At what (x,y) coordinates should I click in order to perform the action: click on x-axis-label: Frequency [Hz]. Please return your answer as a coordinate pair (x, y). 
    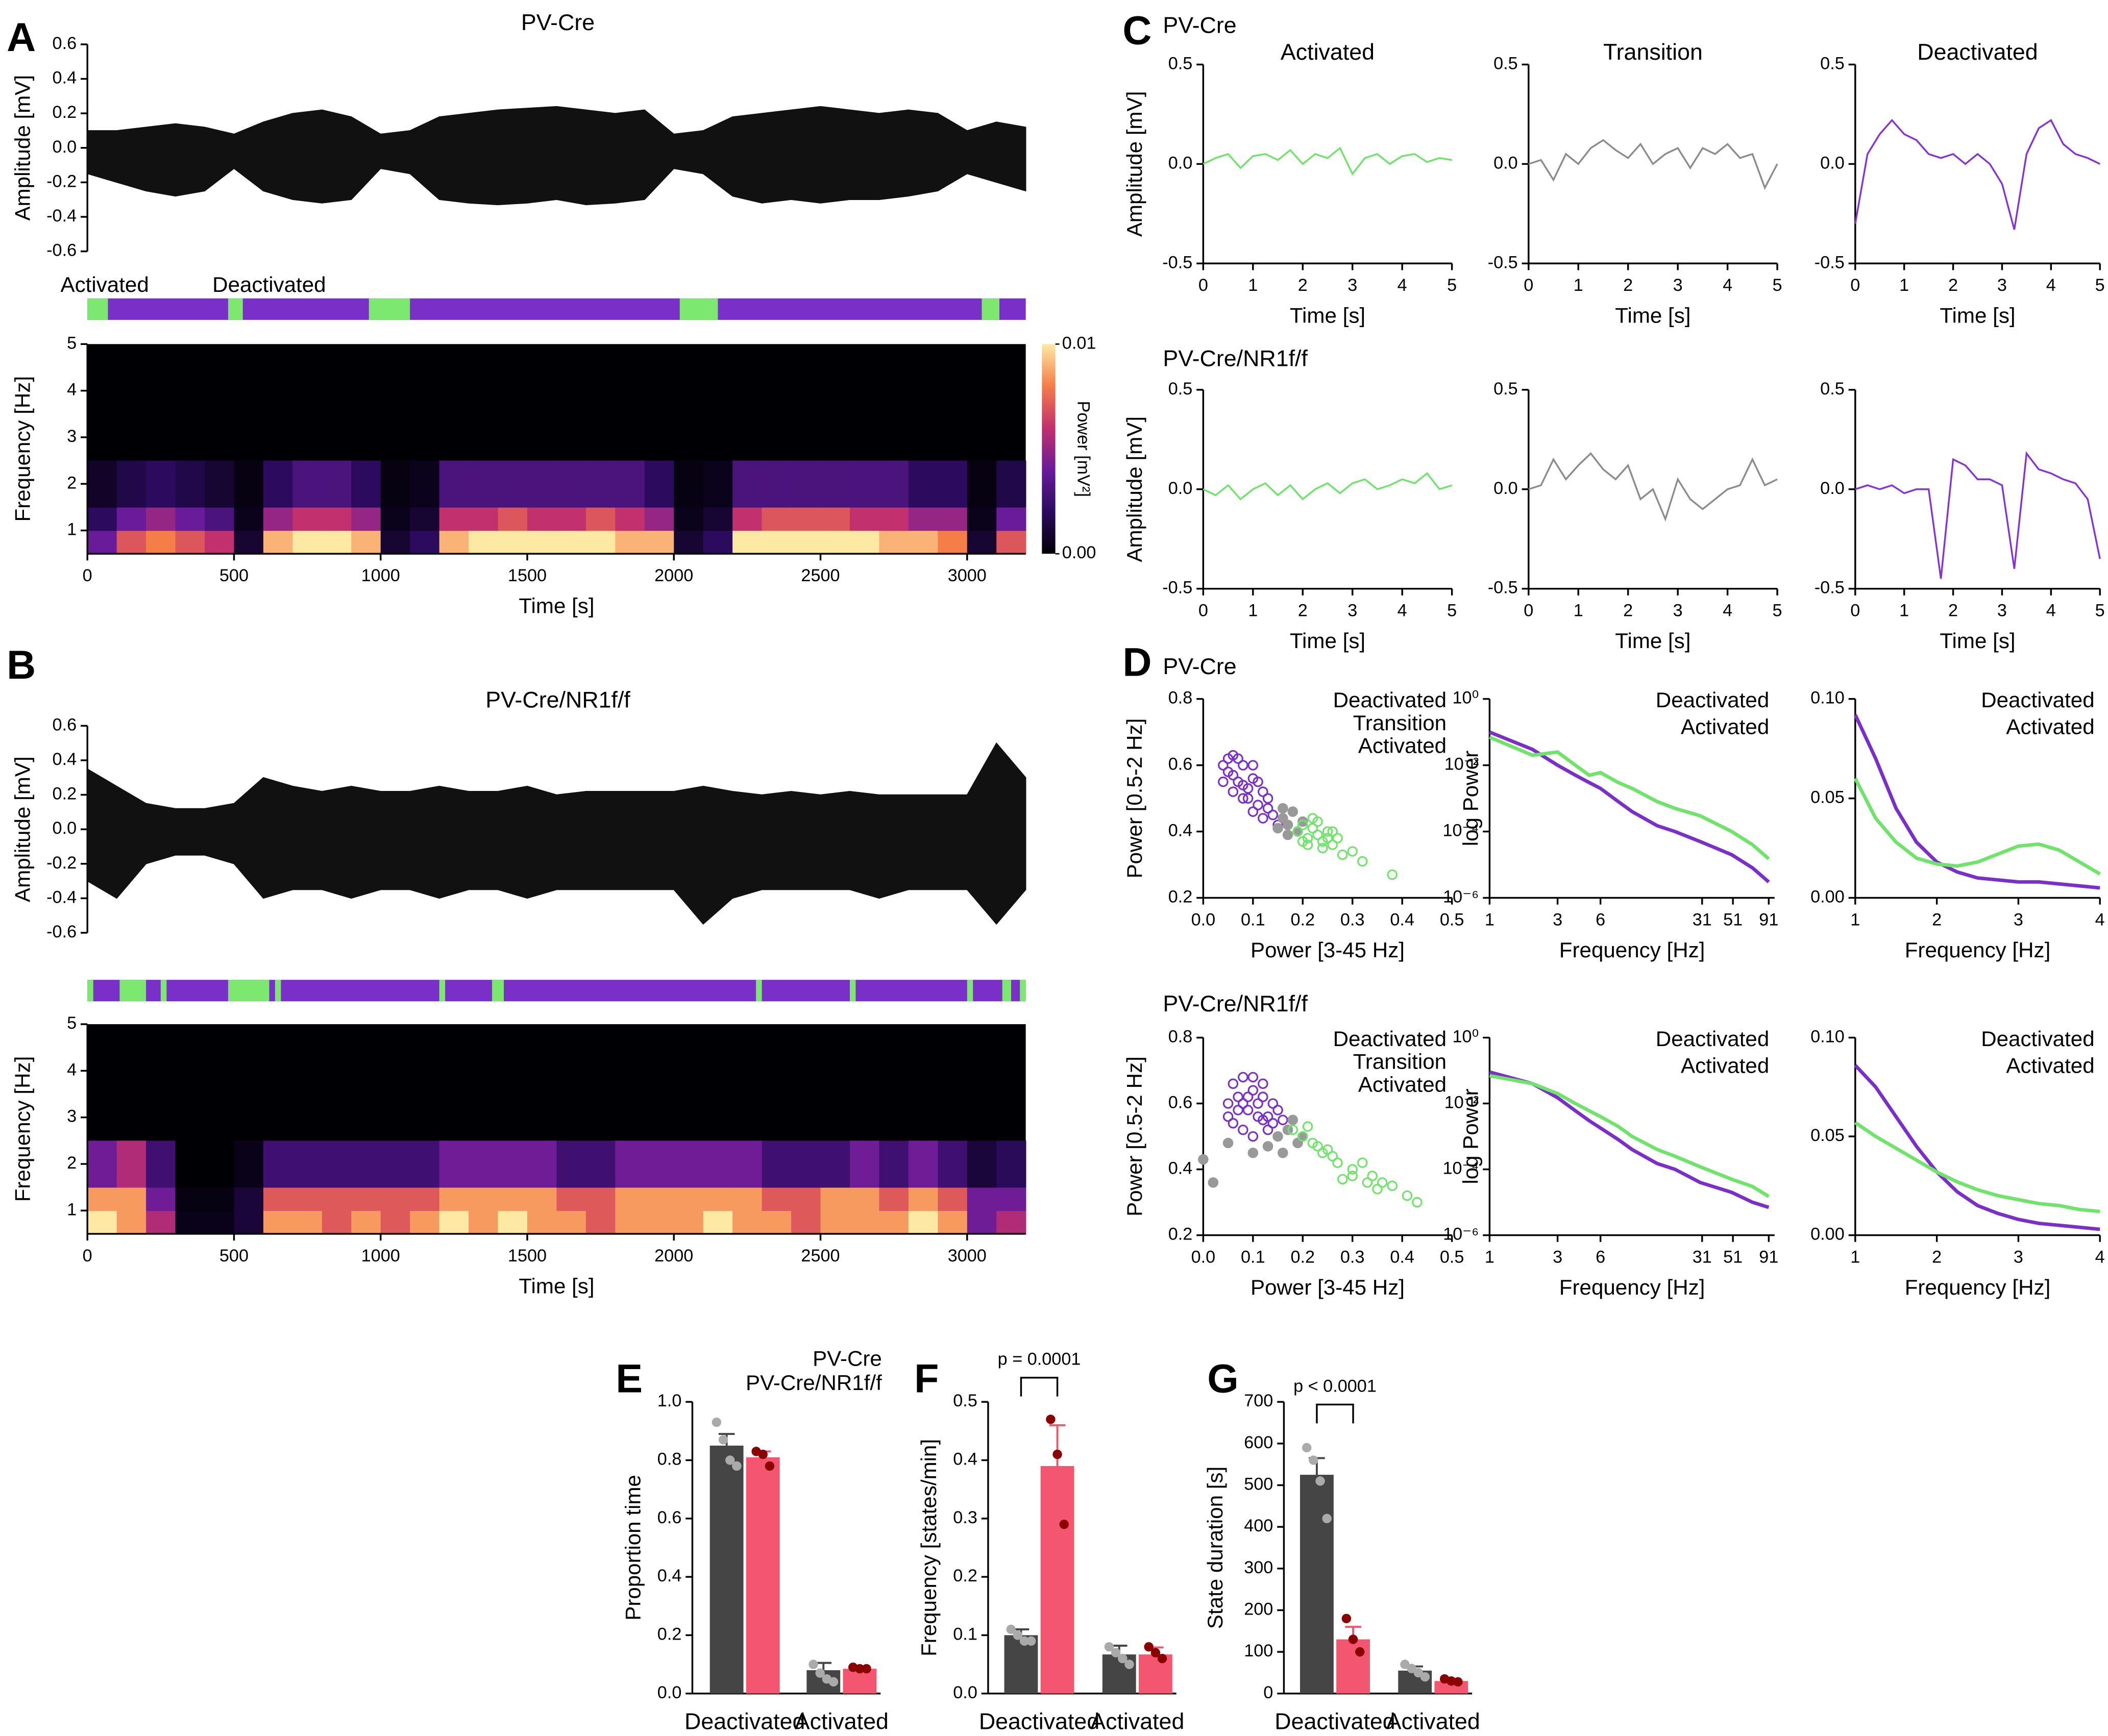
    Looking at the image, I should click on (1632, 950).